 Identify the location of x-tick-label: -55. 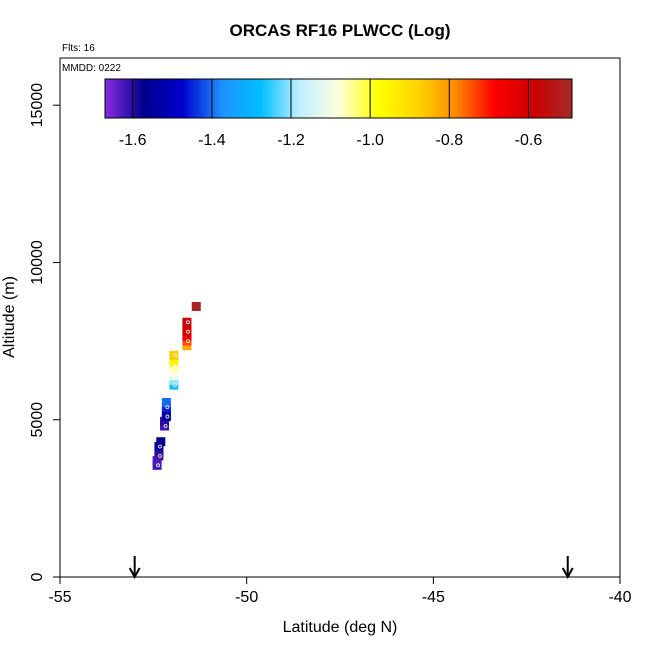
(59, 597).